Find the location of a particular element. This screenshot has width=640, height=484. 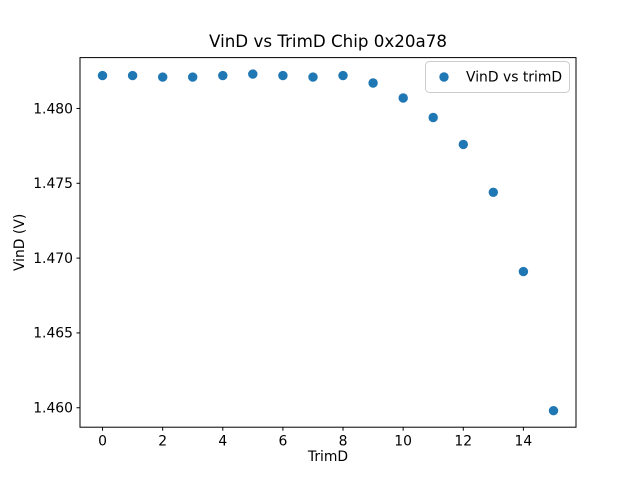

y-axis-label: VinD (V) is located at coordinates (20, 242).